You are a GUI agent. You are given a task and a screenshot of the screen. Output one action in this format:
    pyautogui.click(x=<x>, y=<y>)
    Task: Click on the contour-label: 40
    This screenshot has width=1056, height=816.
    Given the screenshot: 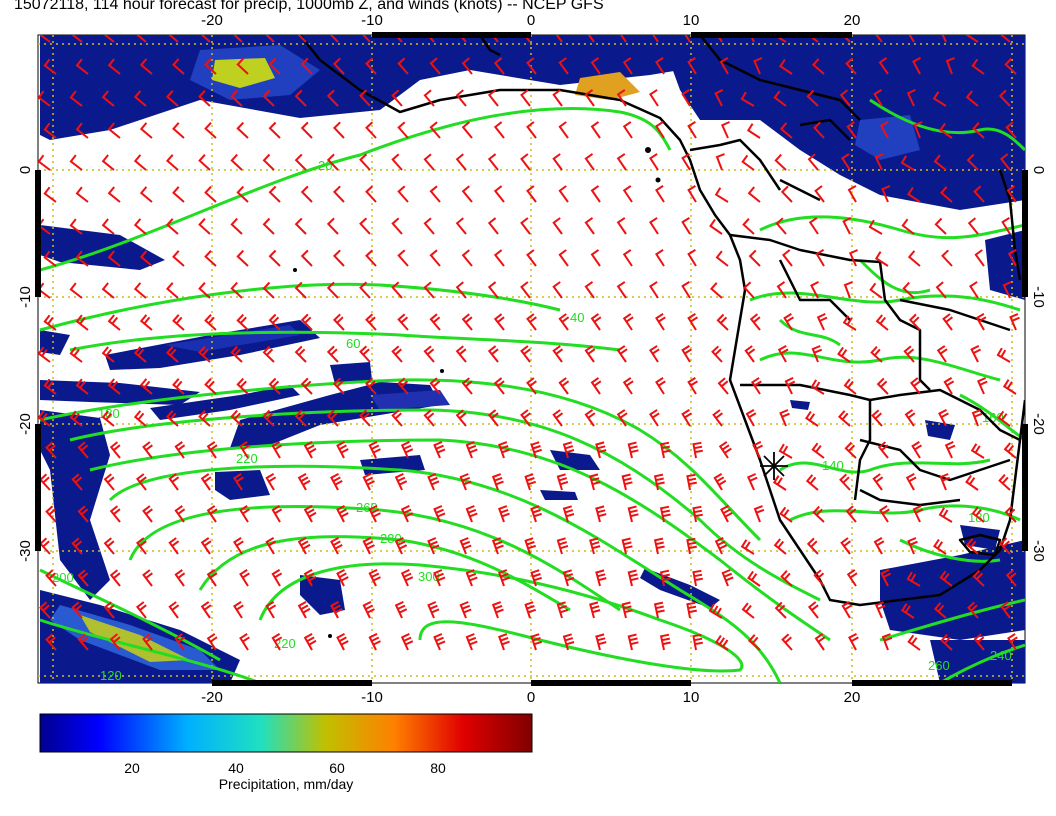 What is the action you would take?
    pyautogui.click(x=577, y=317)
    